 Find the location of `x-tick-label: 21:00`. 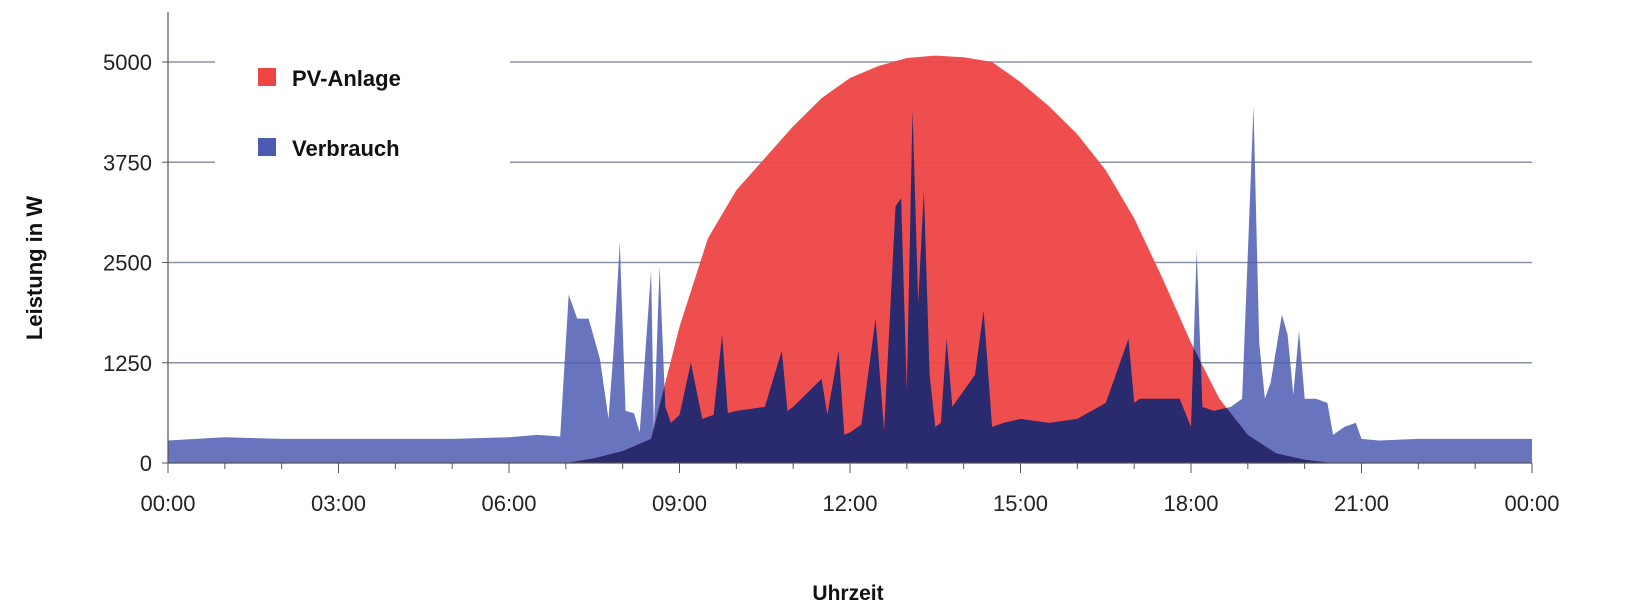

x-tick-label: 21:00 is located at coordinates (1361, 503).